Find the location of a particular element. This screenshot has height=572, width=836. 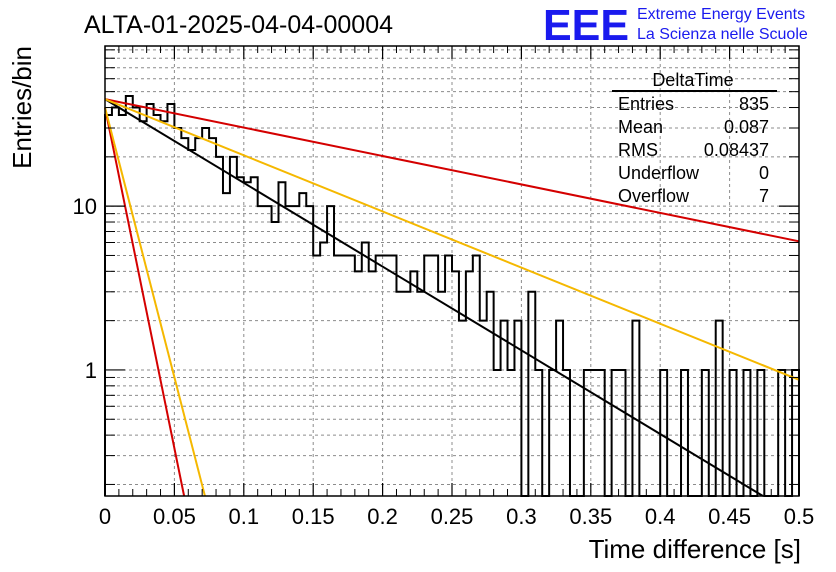

fit-line-red is located at coordinates (145, 302).